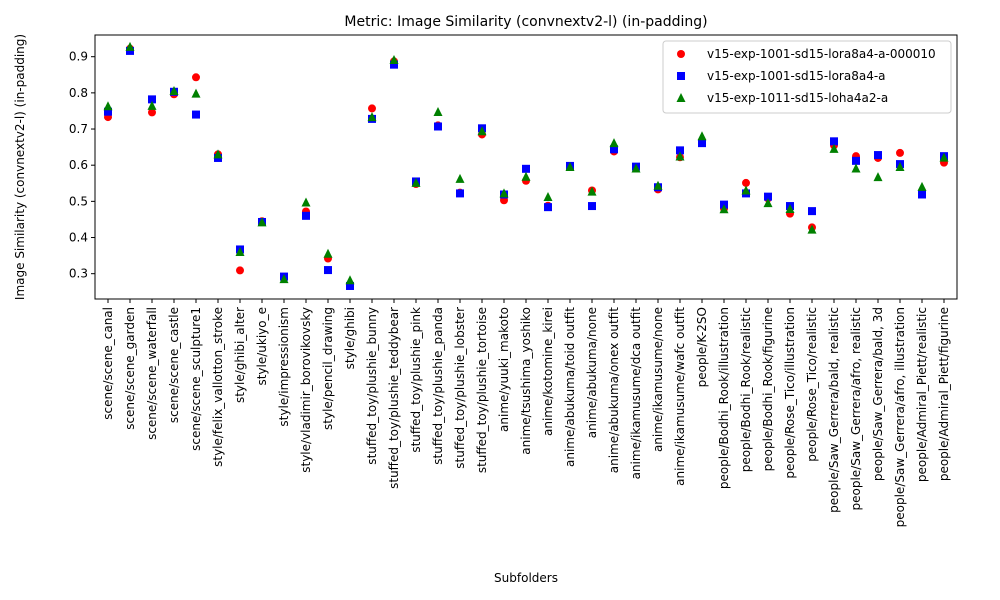 The height and width of the screenshot is (600, 1000). I want to click on y-tick-label: 0.4, so click(78, 238).